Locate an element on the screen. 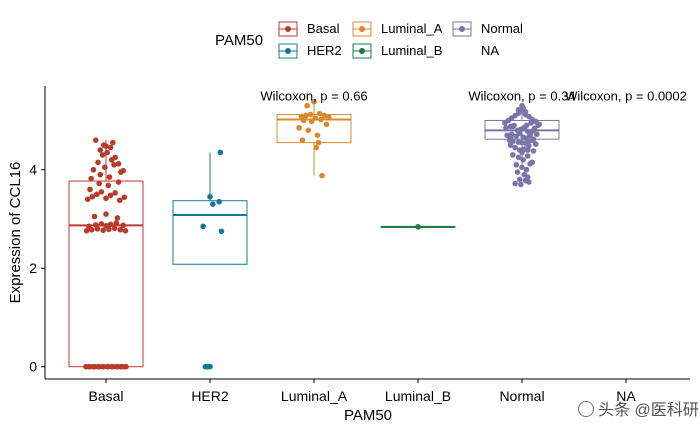  y-tick-label: 0 is located at coordinates (33, 367).